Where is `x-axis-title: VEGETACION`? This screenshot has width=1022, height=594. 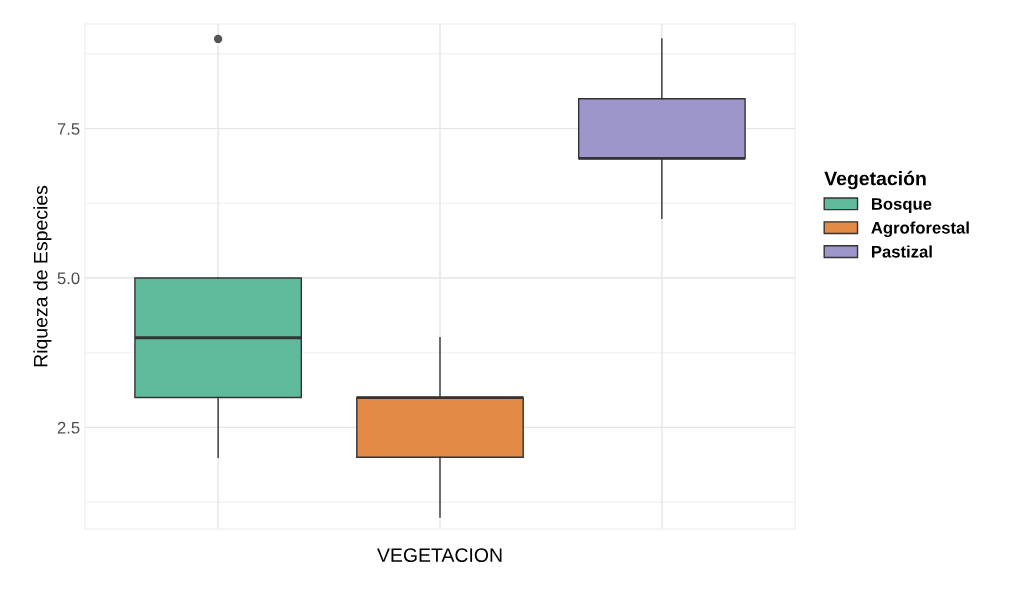
x-axis-title: VEGETACION is located at coordinates (439, 555).